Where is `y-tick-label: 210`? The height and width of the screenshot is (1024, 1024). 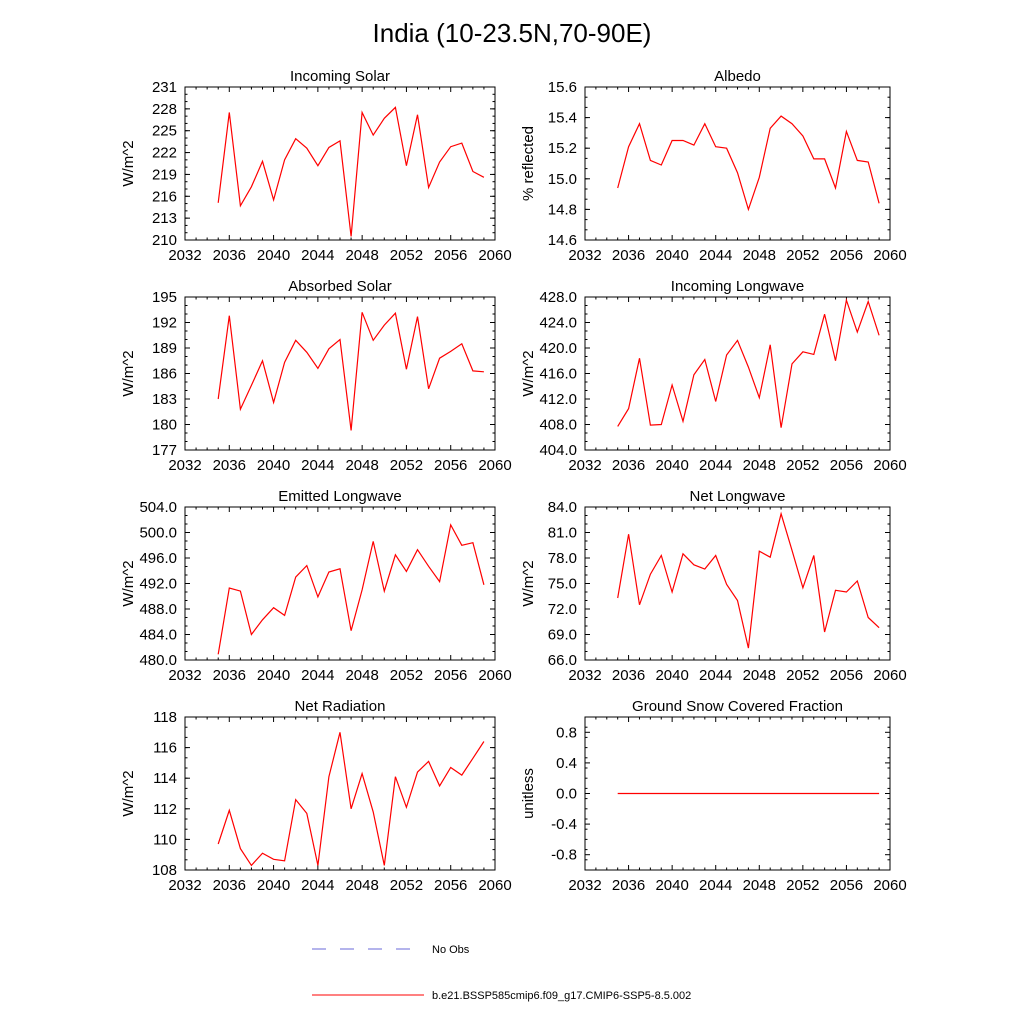
y-tick-label: 210 is located at coordinates (164, 240).